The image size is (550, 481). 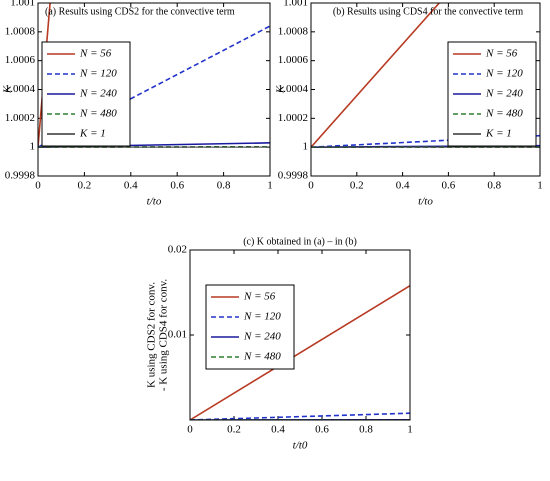 I want to click on y-tick-label: 0.01, so click(x=177, y=335).